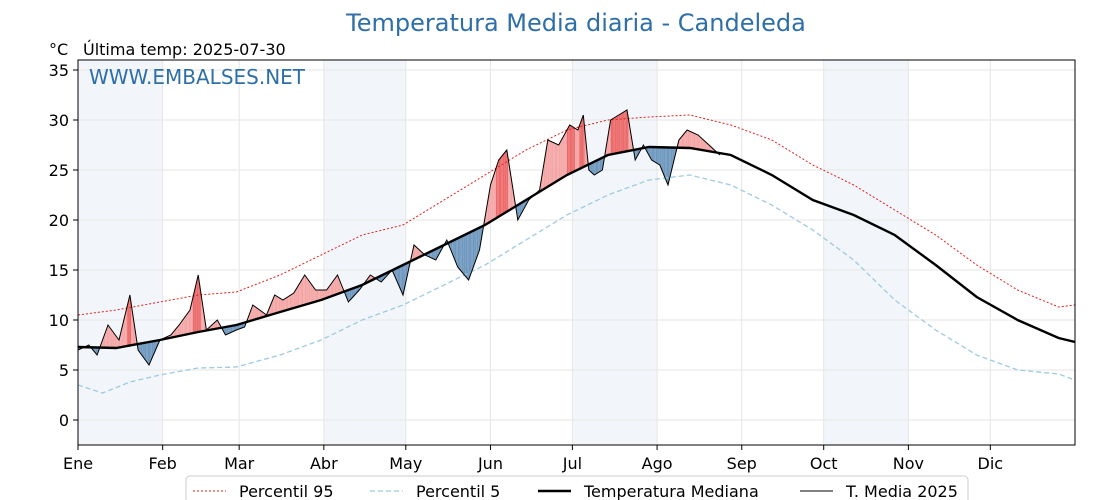 The image size is (1120, 500). What do you see at coordinates (64, 420) in the screenshot?
I see `y-tick-label: 0` at bounding box center [64, 420].